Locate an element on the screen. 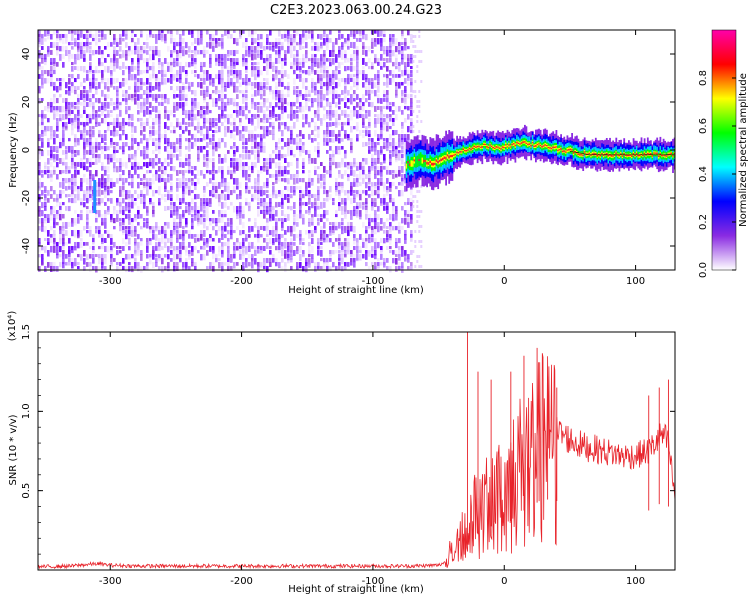 Image resolution: width=750 pixels, height=600 pixels. ridge-cell is located at coordinates (479, 146).